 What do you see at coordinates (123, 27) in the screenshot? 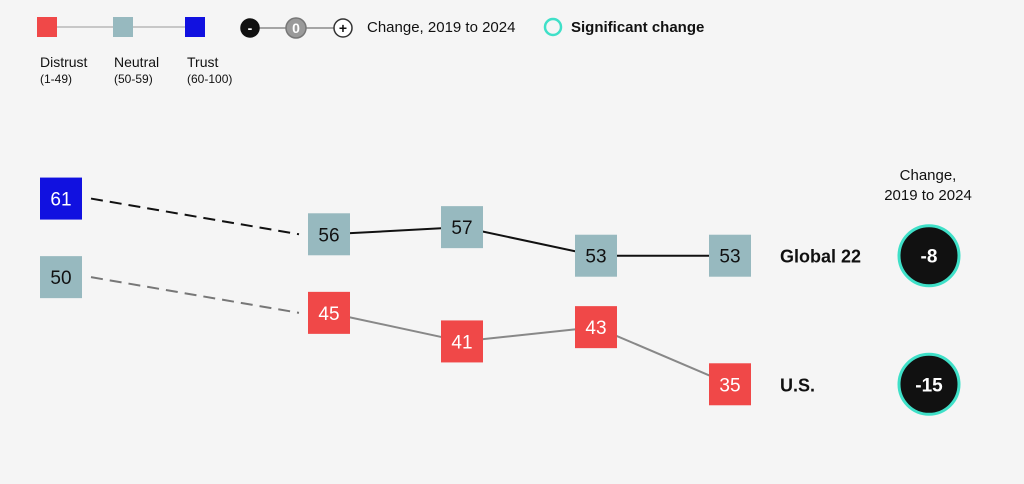
I see `legend-swatch-neutral` at bounding box center [123, 27].